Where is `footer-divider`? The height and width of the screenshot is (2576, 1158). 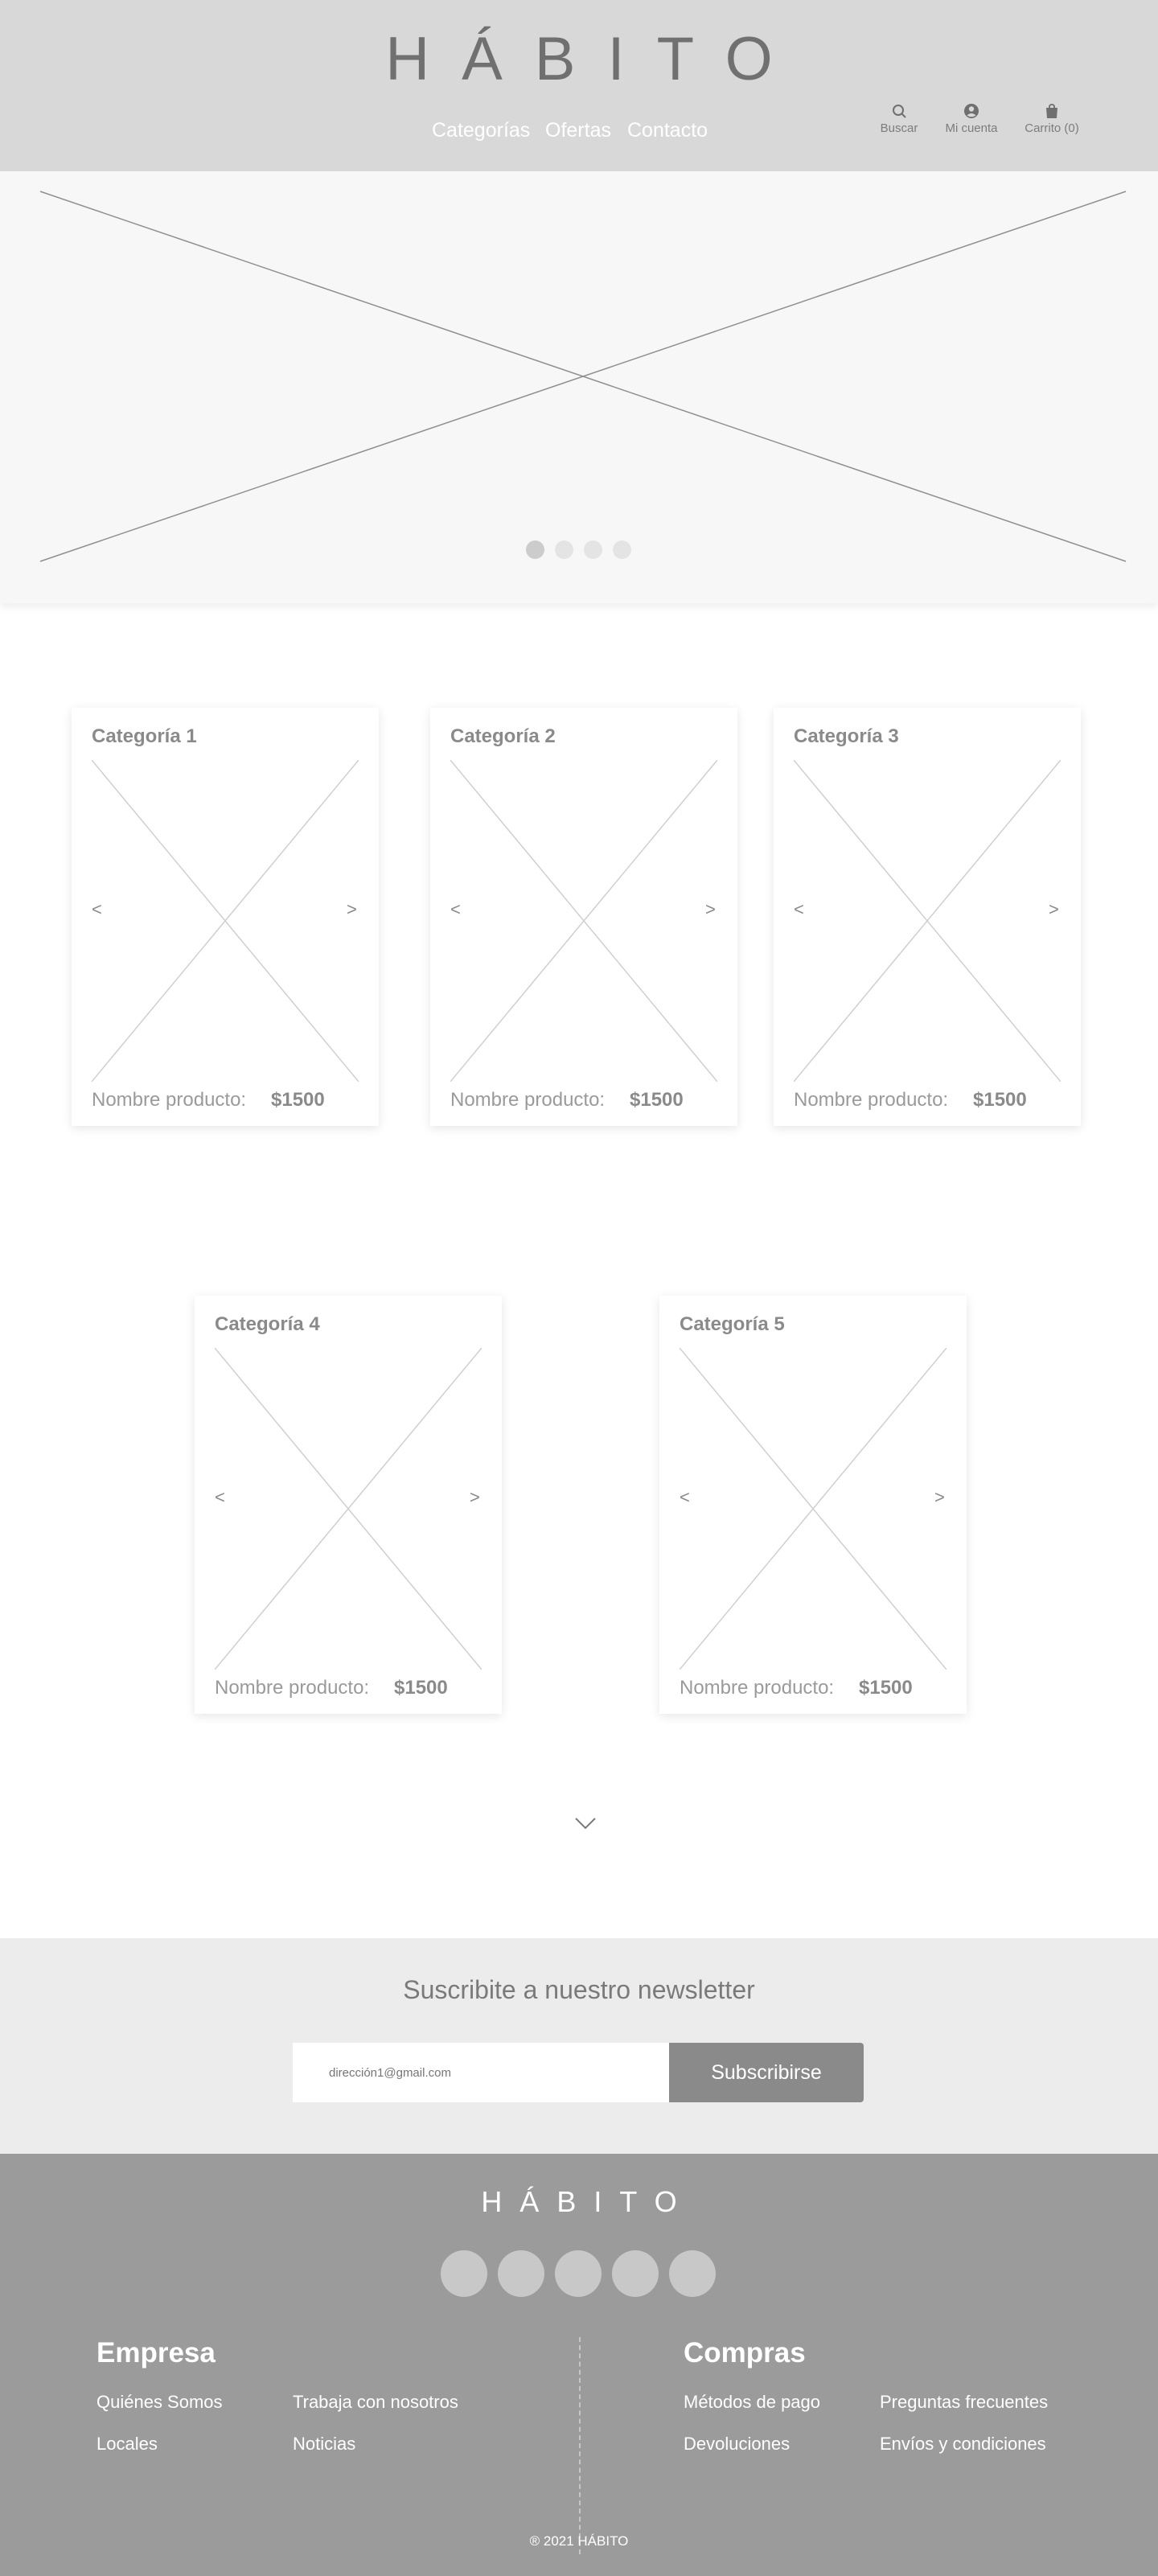
footer-divider is located at coordinates (580, 2445).